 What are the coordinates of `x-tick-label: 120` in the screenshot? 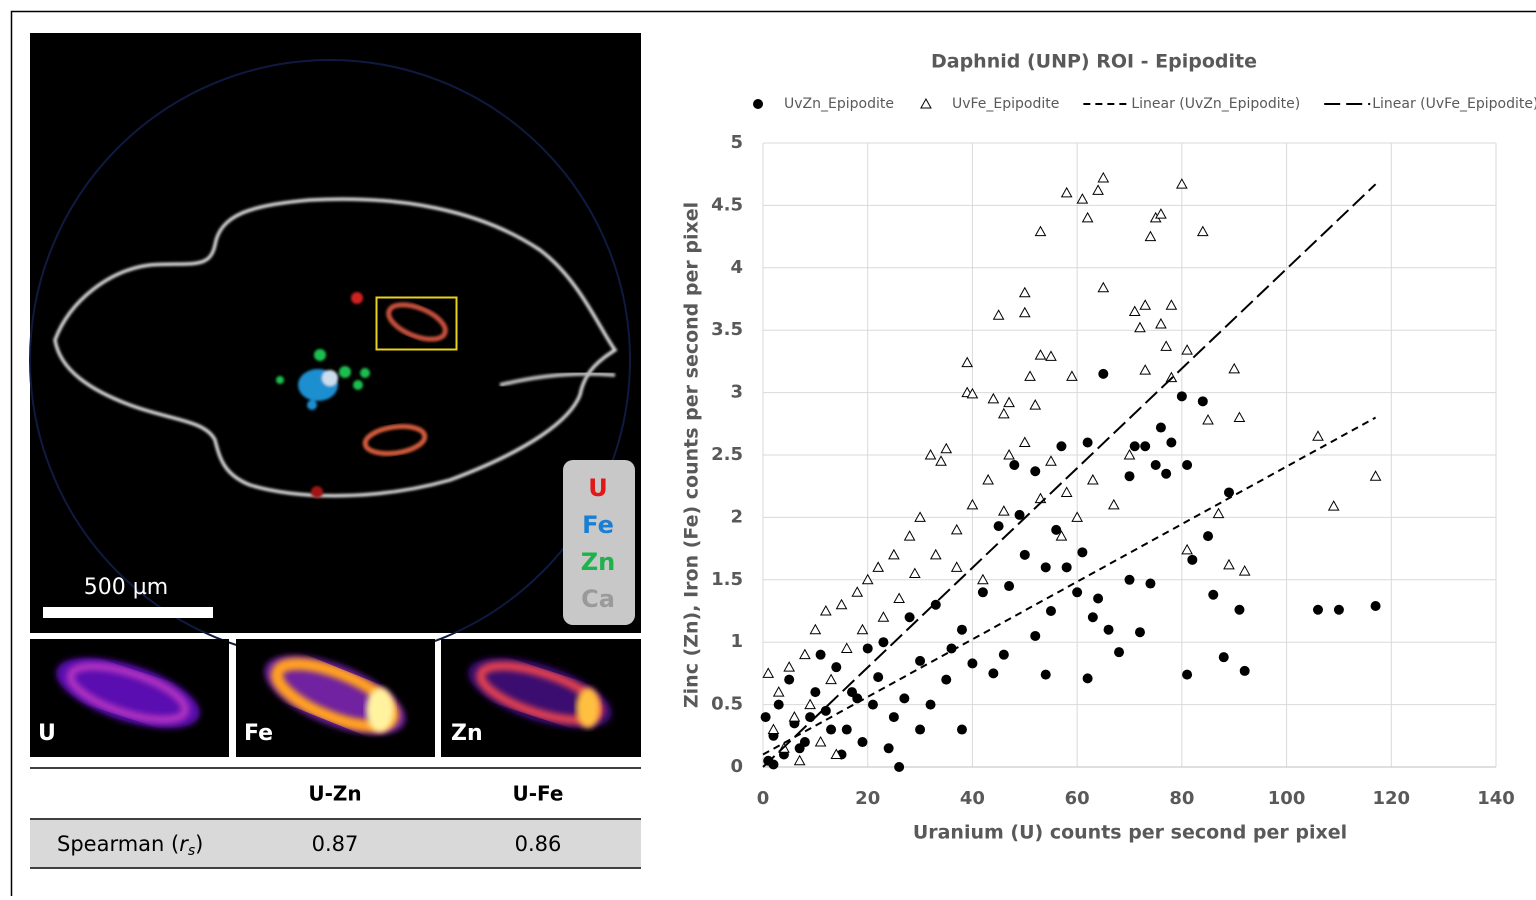 It's located at (1391, 798).